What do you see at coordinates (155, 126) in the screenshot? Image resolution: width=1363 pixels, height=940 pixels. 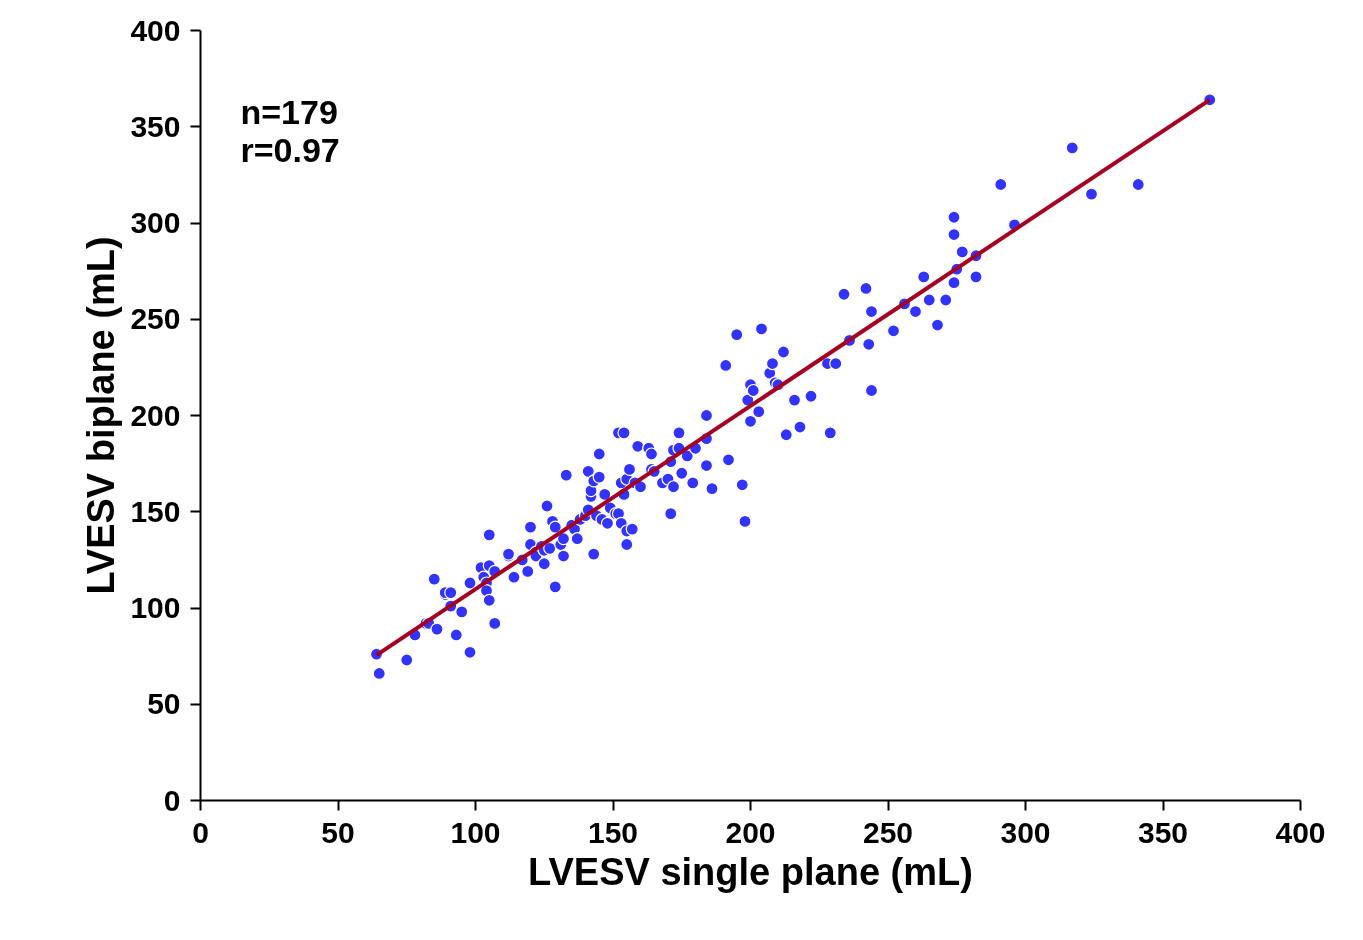 I see `y-tick-label: 350` at bounding box center [155, 126].